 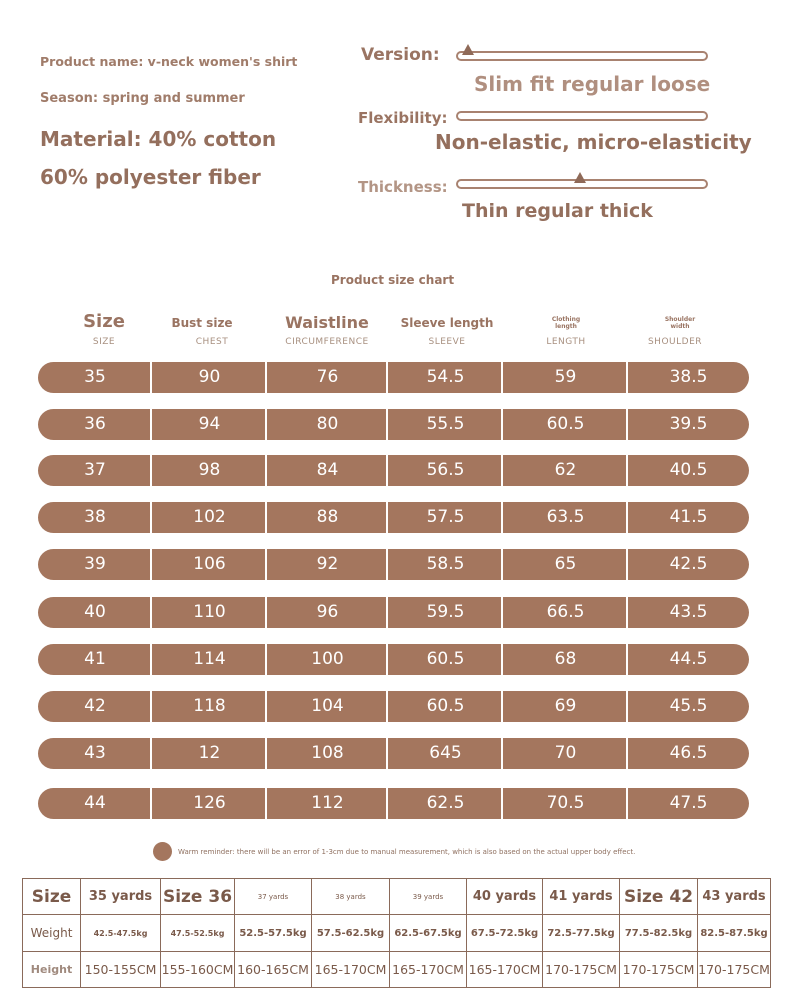 What do you see at coordinates (327, 706) in the screenshot?
I see `size-cell: 104` at bounding box center [327, 706].